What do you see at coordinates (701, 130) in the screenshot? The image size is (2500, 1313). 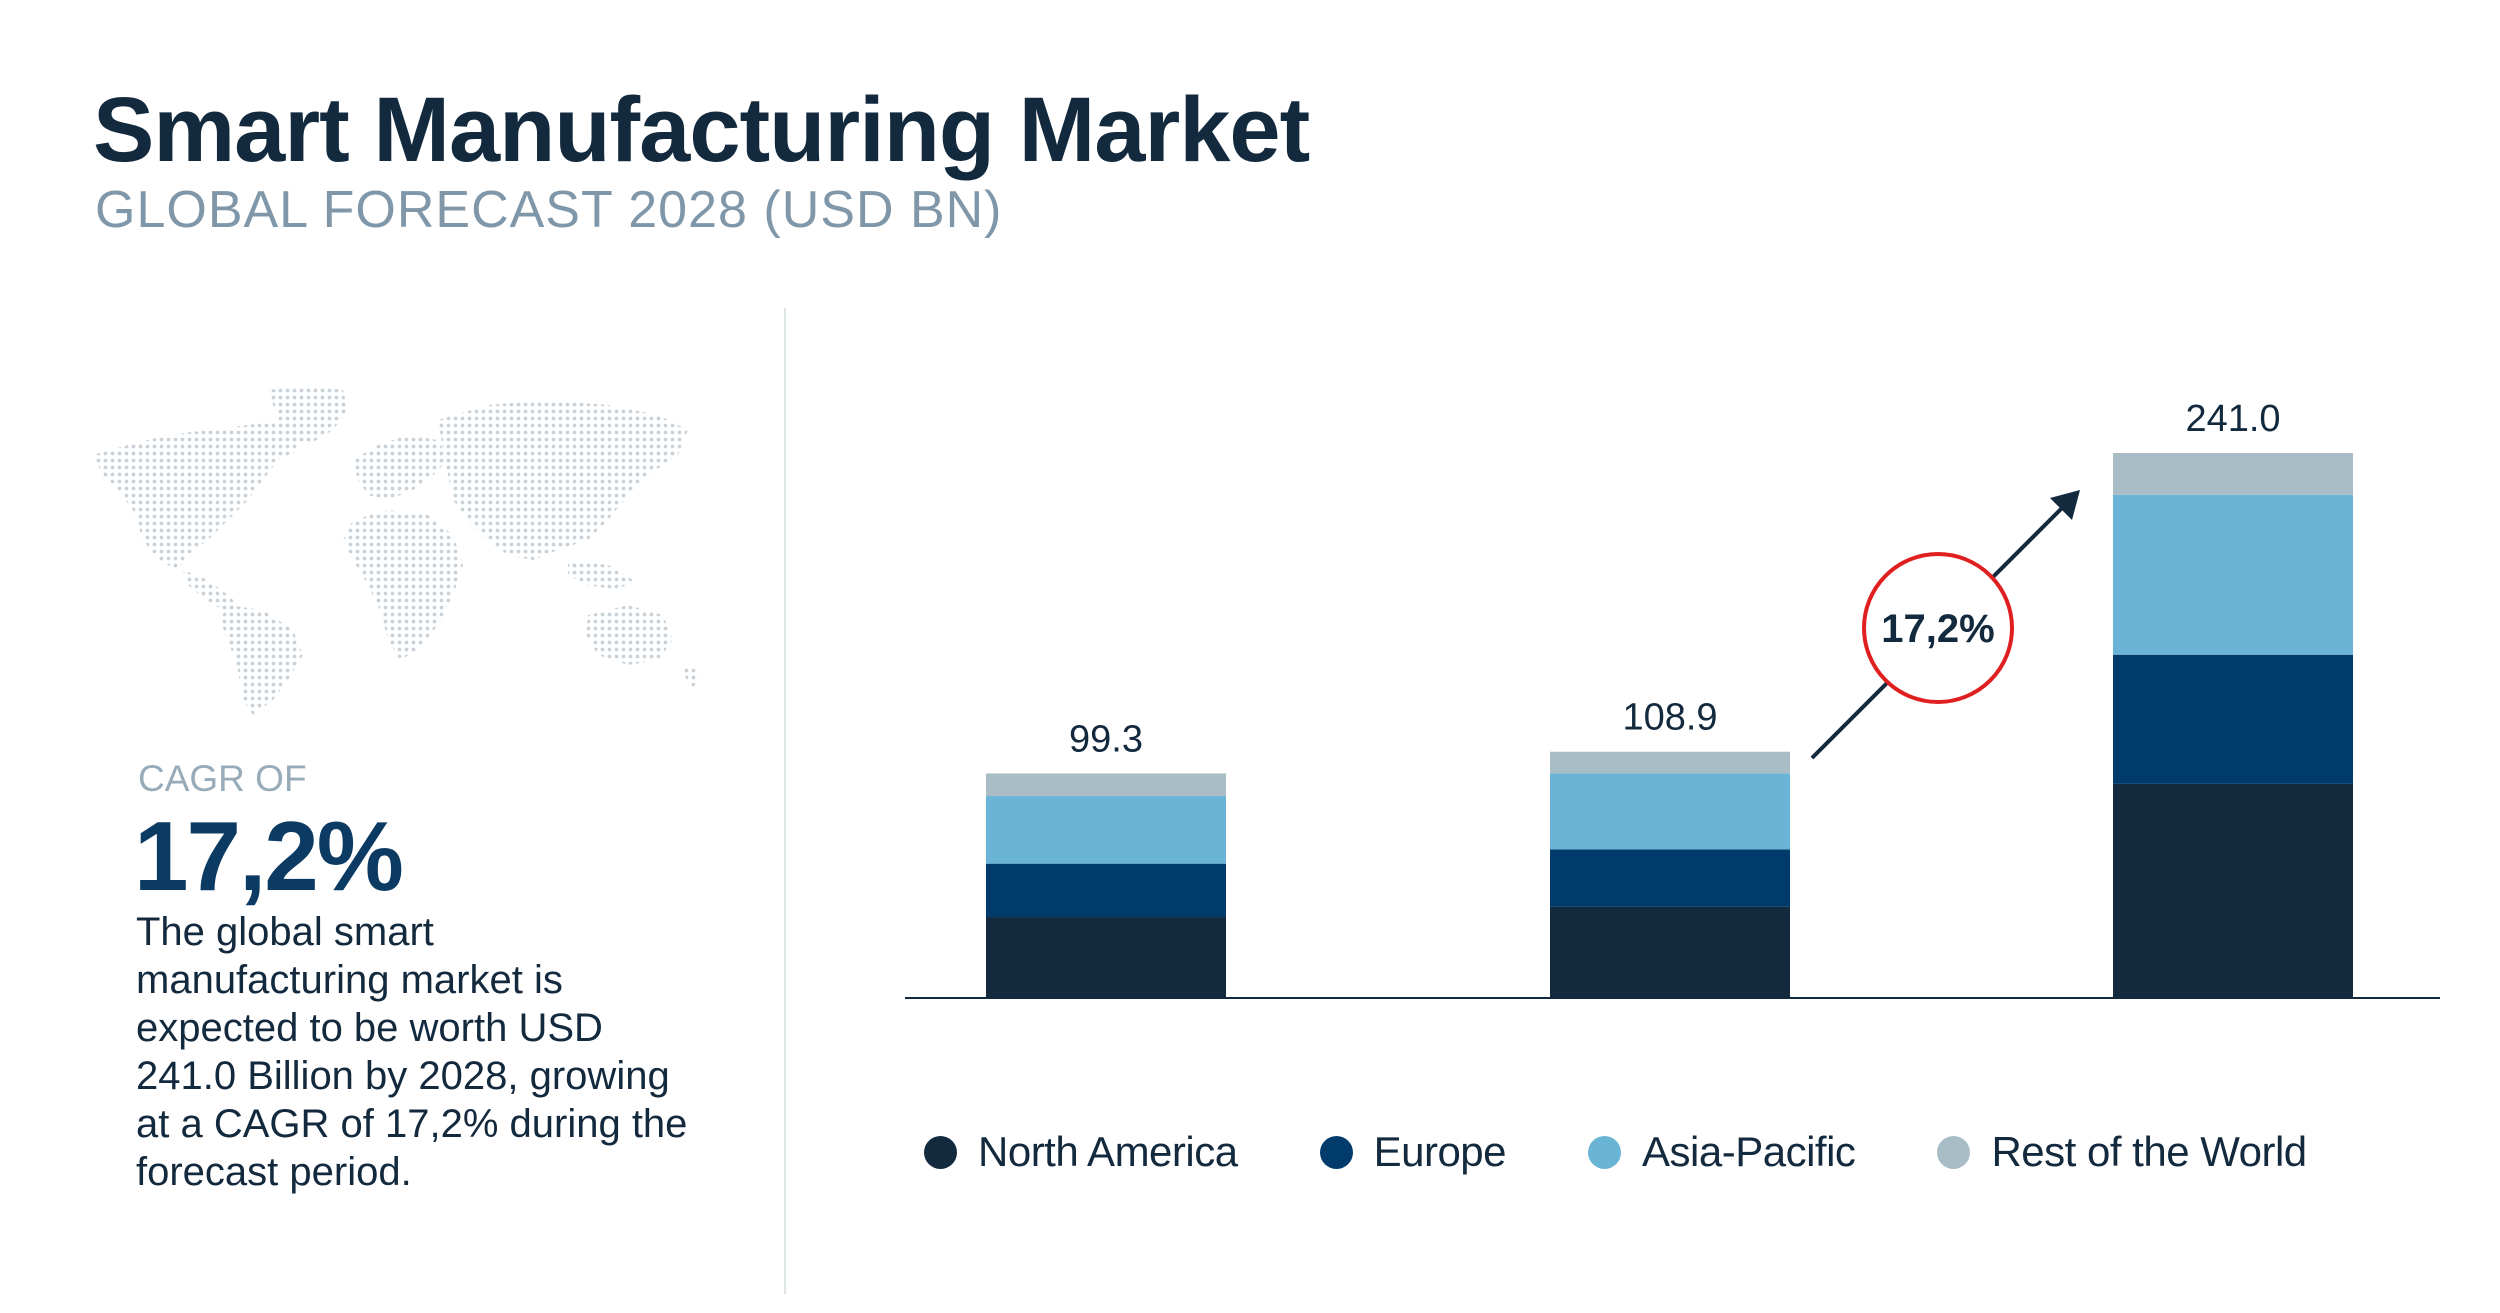 I see `chart-title: Smart Manufacturing Market` at bounding box center [701, 130].